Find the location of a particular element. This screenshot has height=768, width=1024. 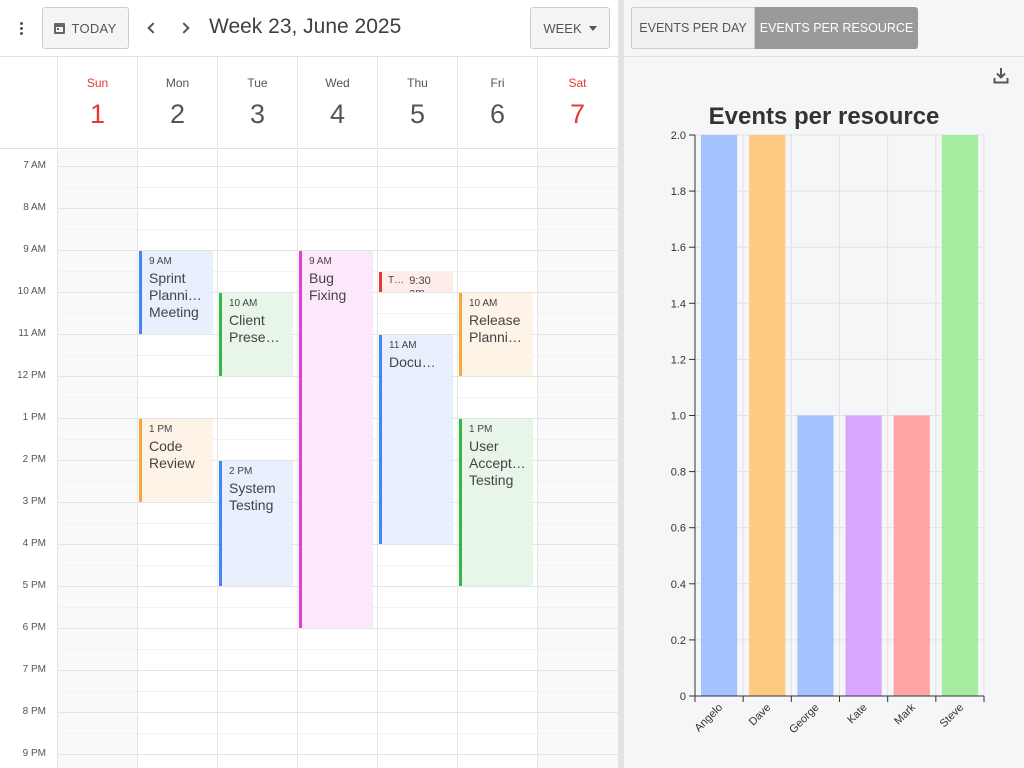

calendar-event: 1 PM User Accept… Testing is located at coordinates (496, 502).